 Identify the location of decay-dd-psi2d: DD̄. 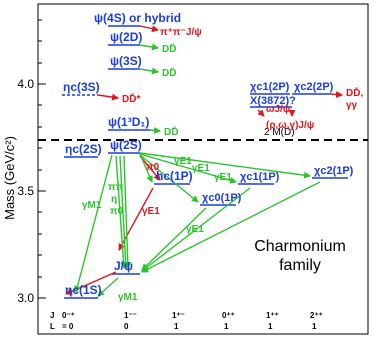
(169, 49).